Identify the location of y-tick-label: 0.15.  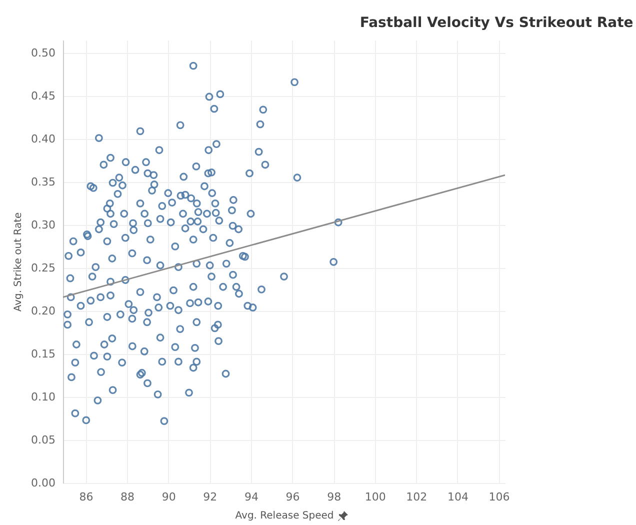
(43, 353).